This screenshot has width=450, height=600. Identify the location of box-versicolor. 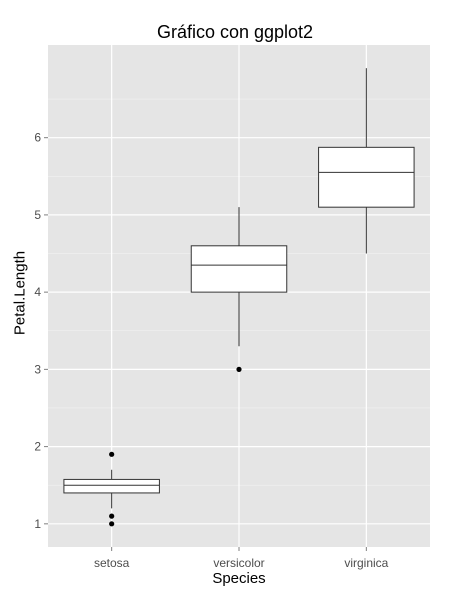
(239, 289).